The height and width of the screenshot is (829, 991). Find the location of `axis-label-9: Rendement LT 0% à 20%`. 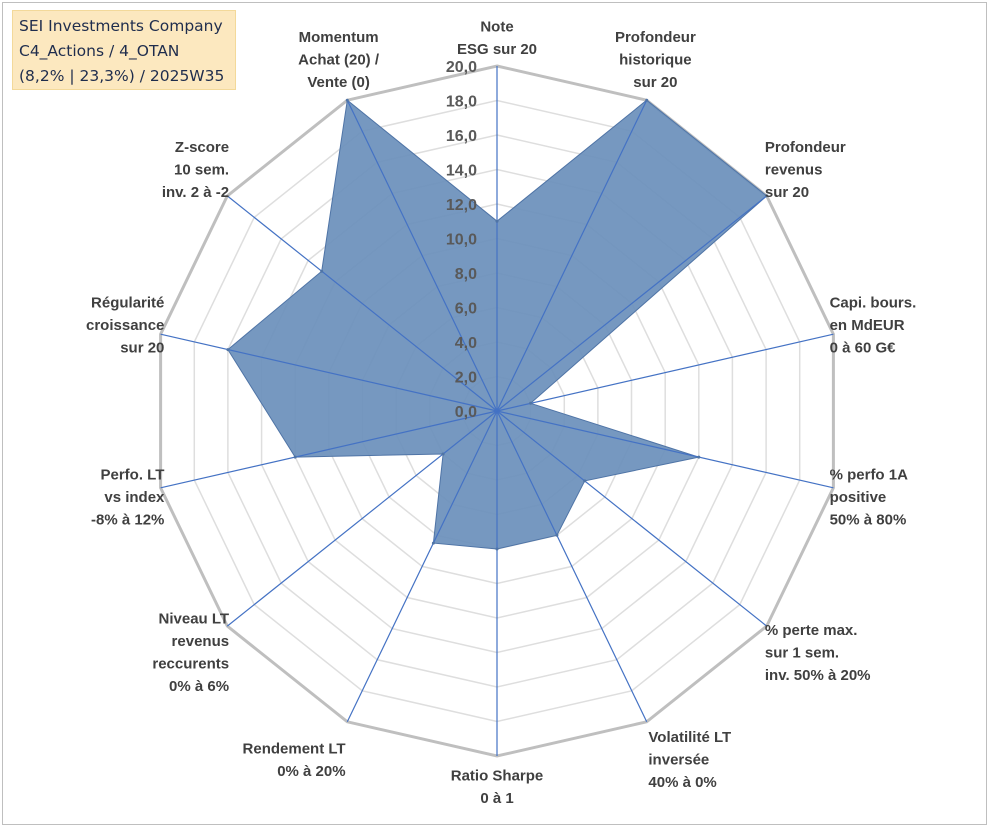

axis-label-9: Rendement LT 0% à 20% is located at coordinates (294, 760).